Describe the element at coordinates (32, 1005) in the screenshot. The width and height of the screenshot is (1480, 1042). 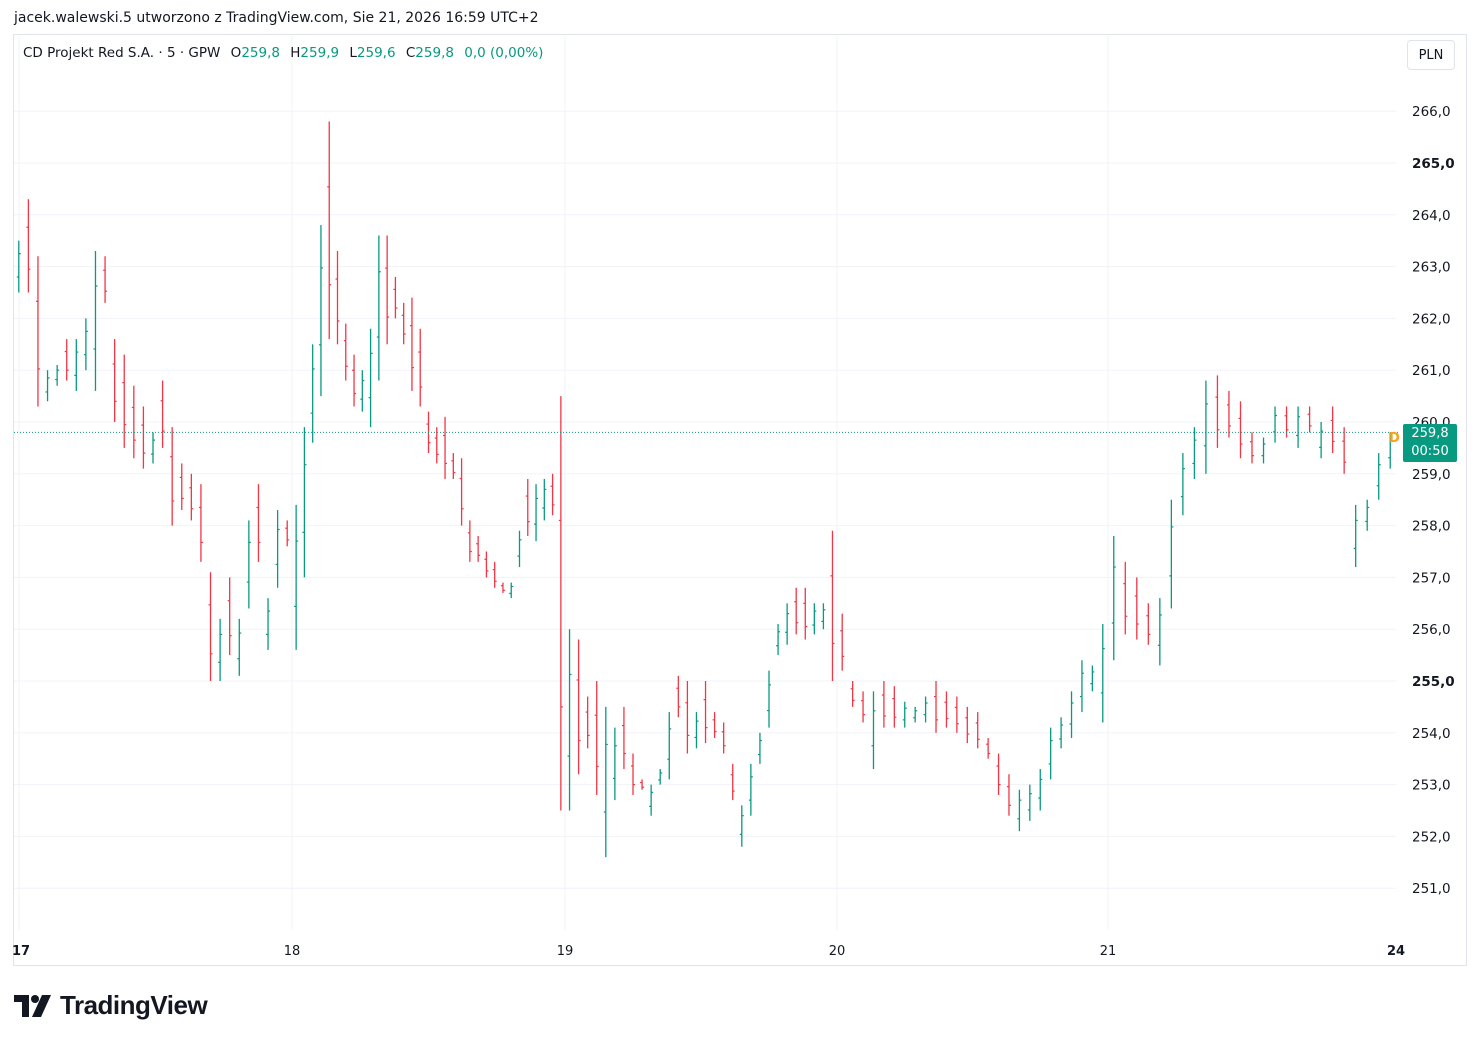
I see `tradingview-logo-icon` at that location.